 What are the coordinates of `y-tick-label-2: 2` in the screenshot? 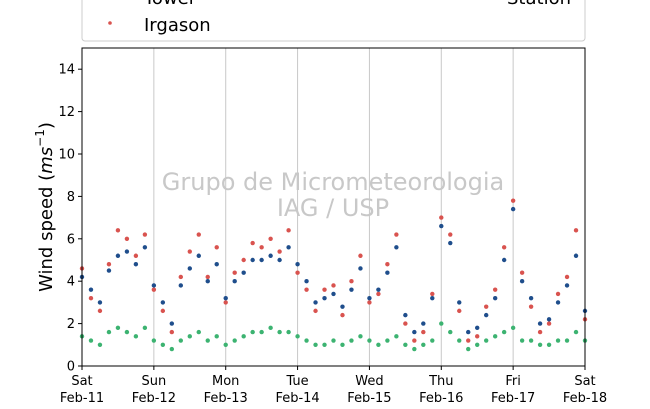 It's located at (71, 324).